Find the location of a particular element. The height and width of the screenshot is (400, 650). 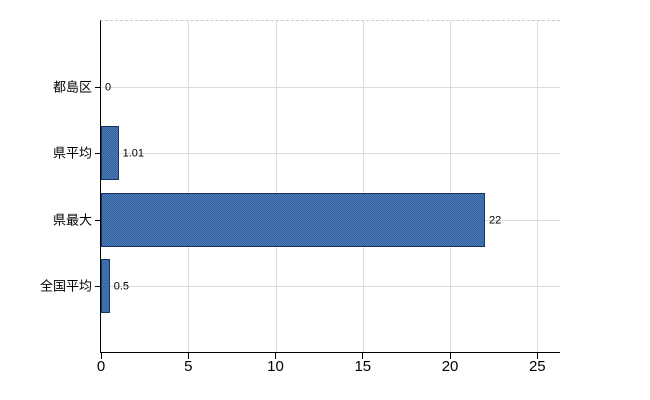

x-axis-tick-label: 15 is located at coordinates (363, 366).